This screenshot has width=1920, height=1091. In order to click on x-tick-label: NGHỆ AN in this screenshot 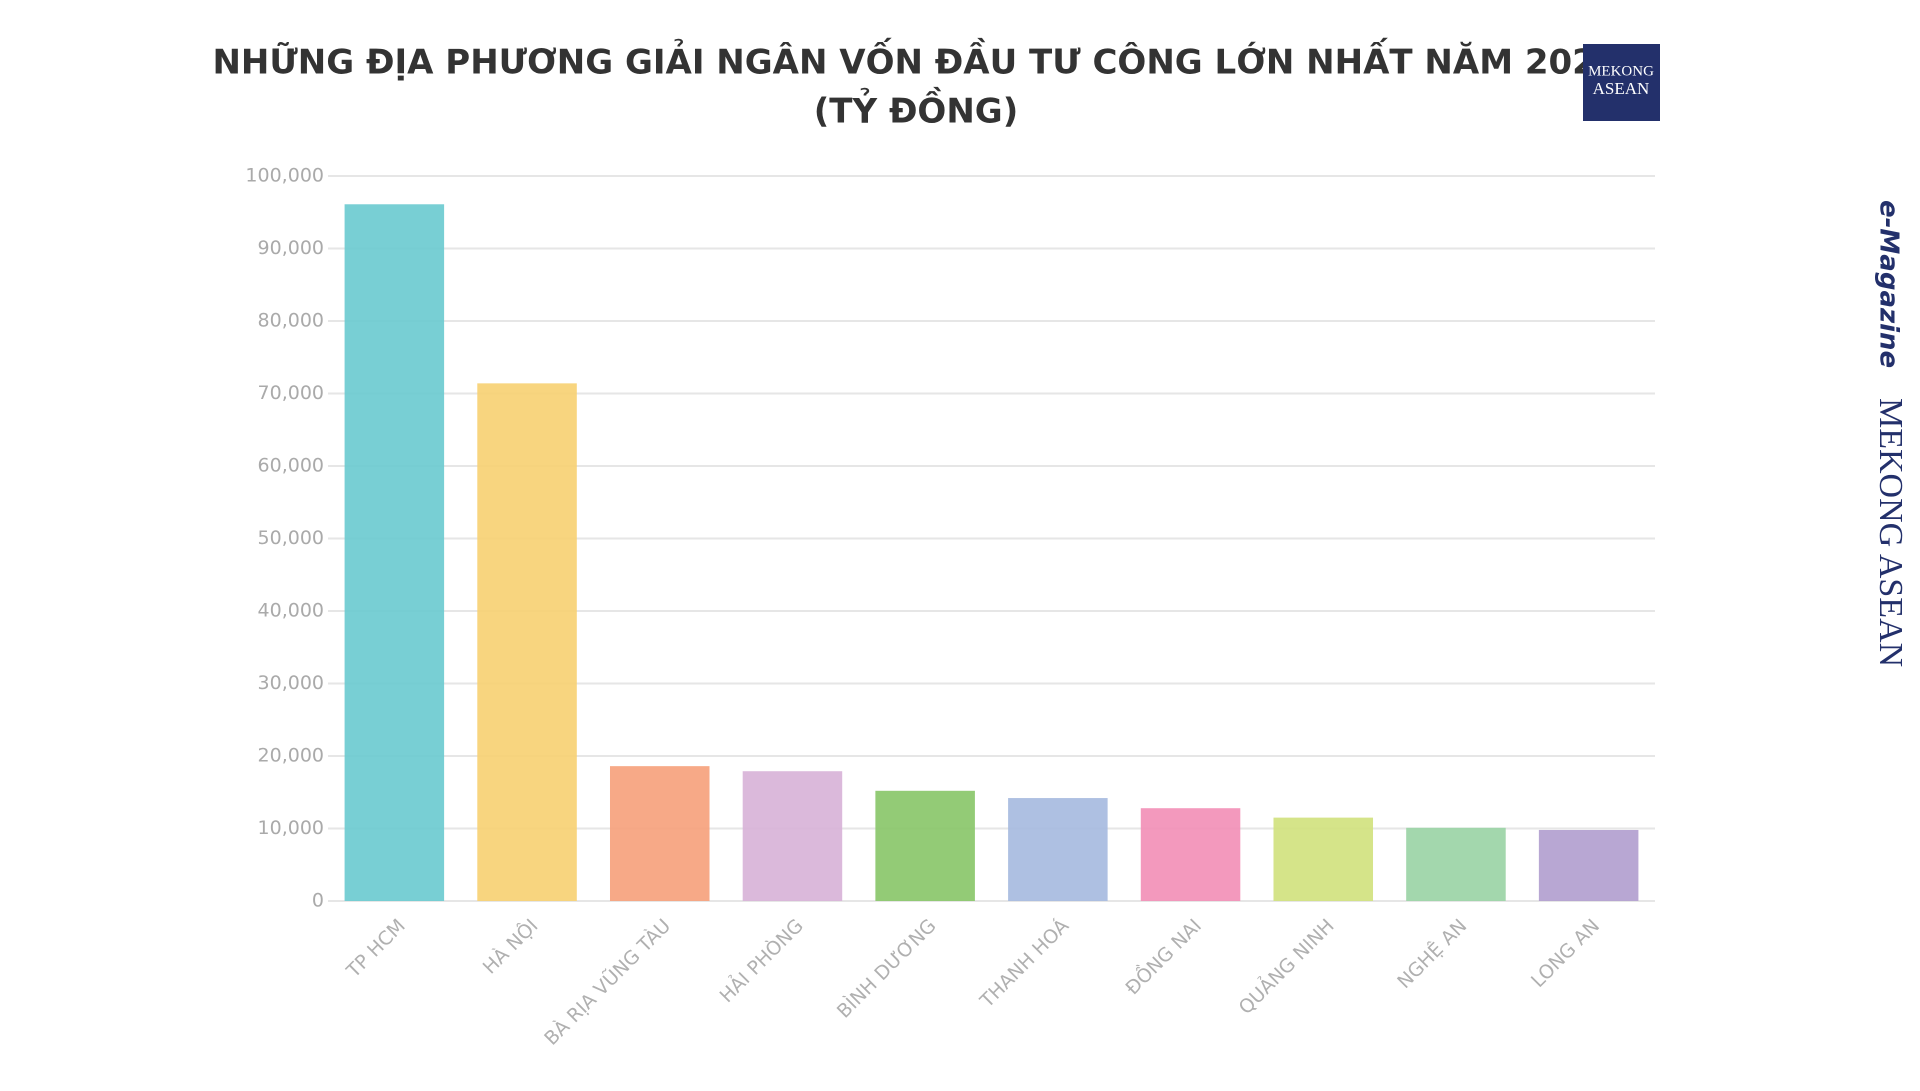, I will do `click(1432, 953)`.